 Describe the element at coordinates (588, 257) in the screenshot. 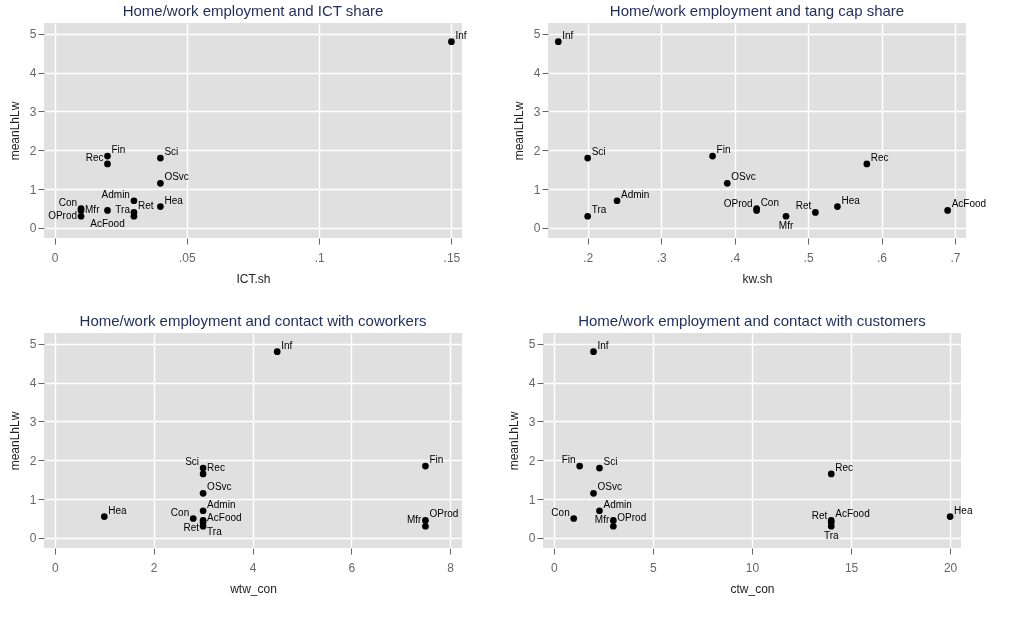

I see `x-tick-label: .2` at that location.